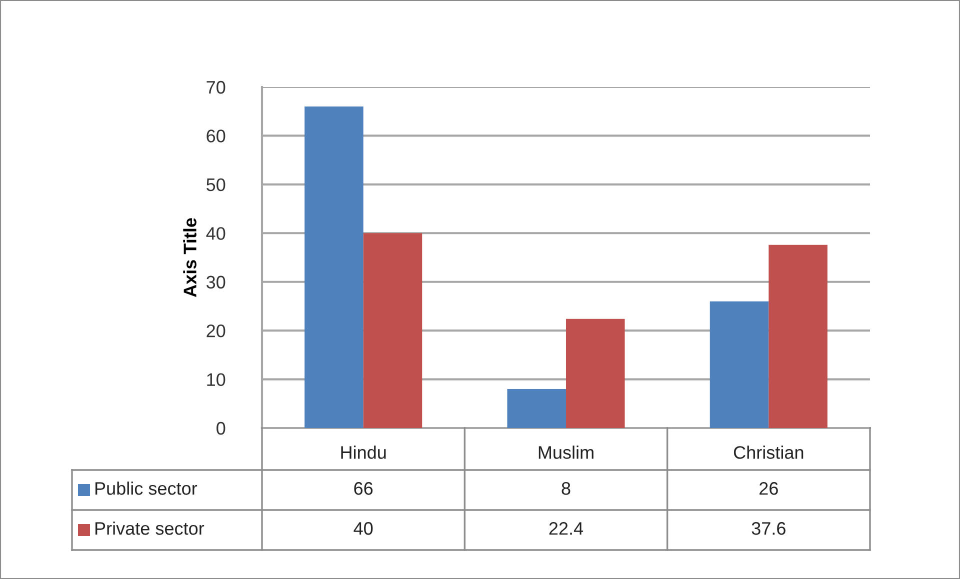  Describe the element at coordinates (566, 528) in the screenshot. I see `data-label: 22.4` at that location.